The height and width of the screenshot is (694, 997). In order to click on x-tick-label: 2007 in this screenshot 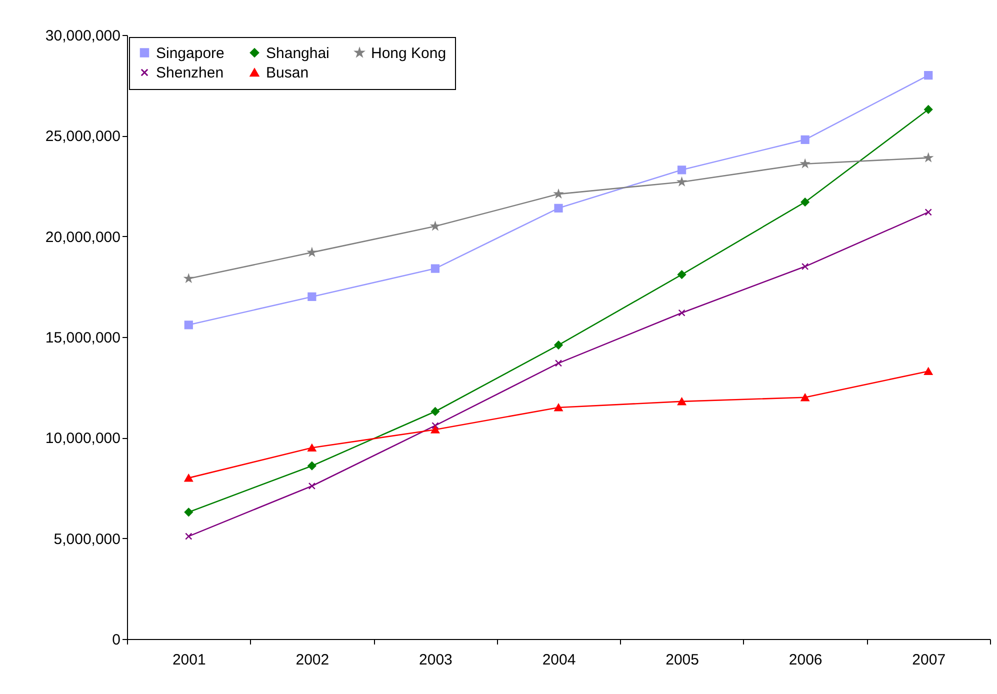, I will do `click(929, 660)`.